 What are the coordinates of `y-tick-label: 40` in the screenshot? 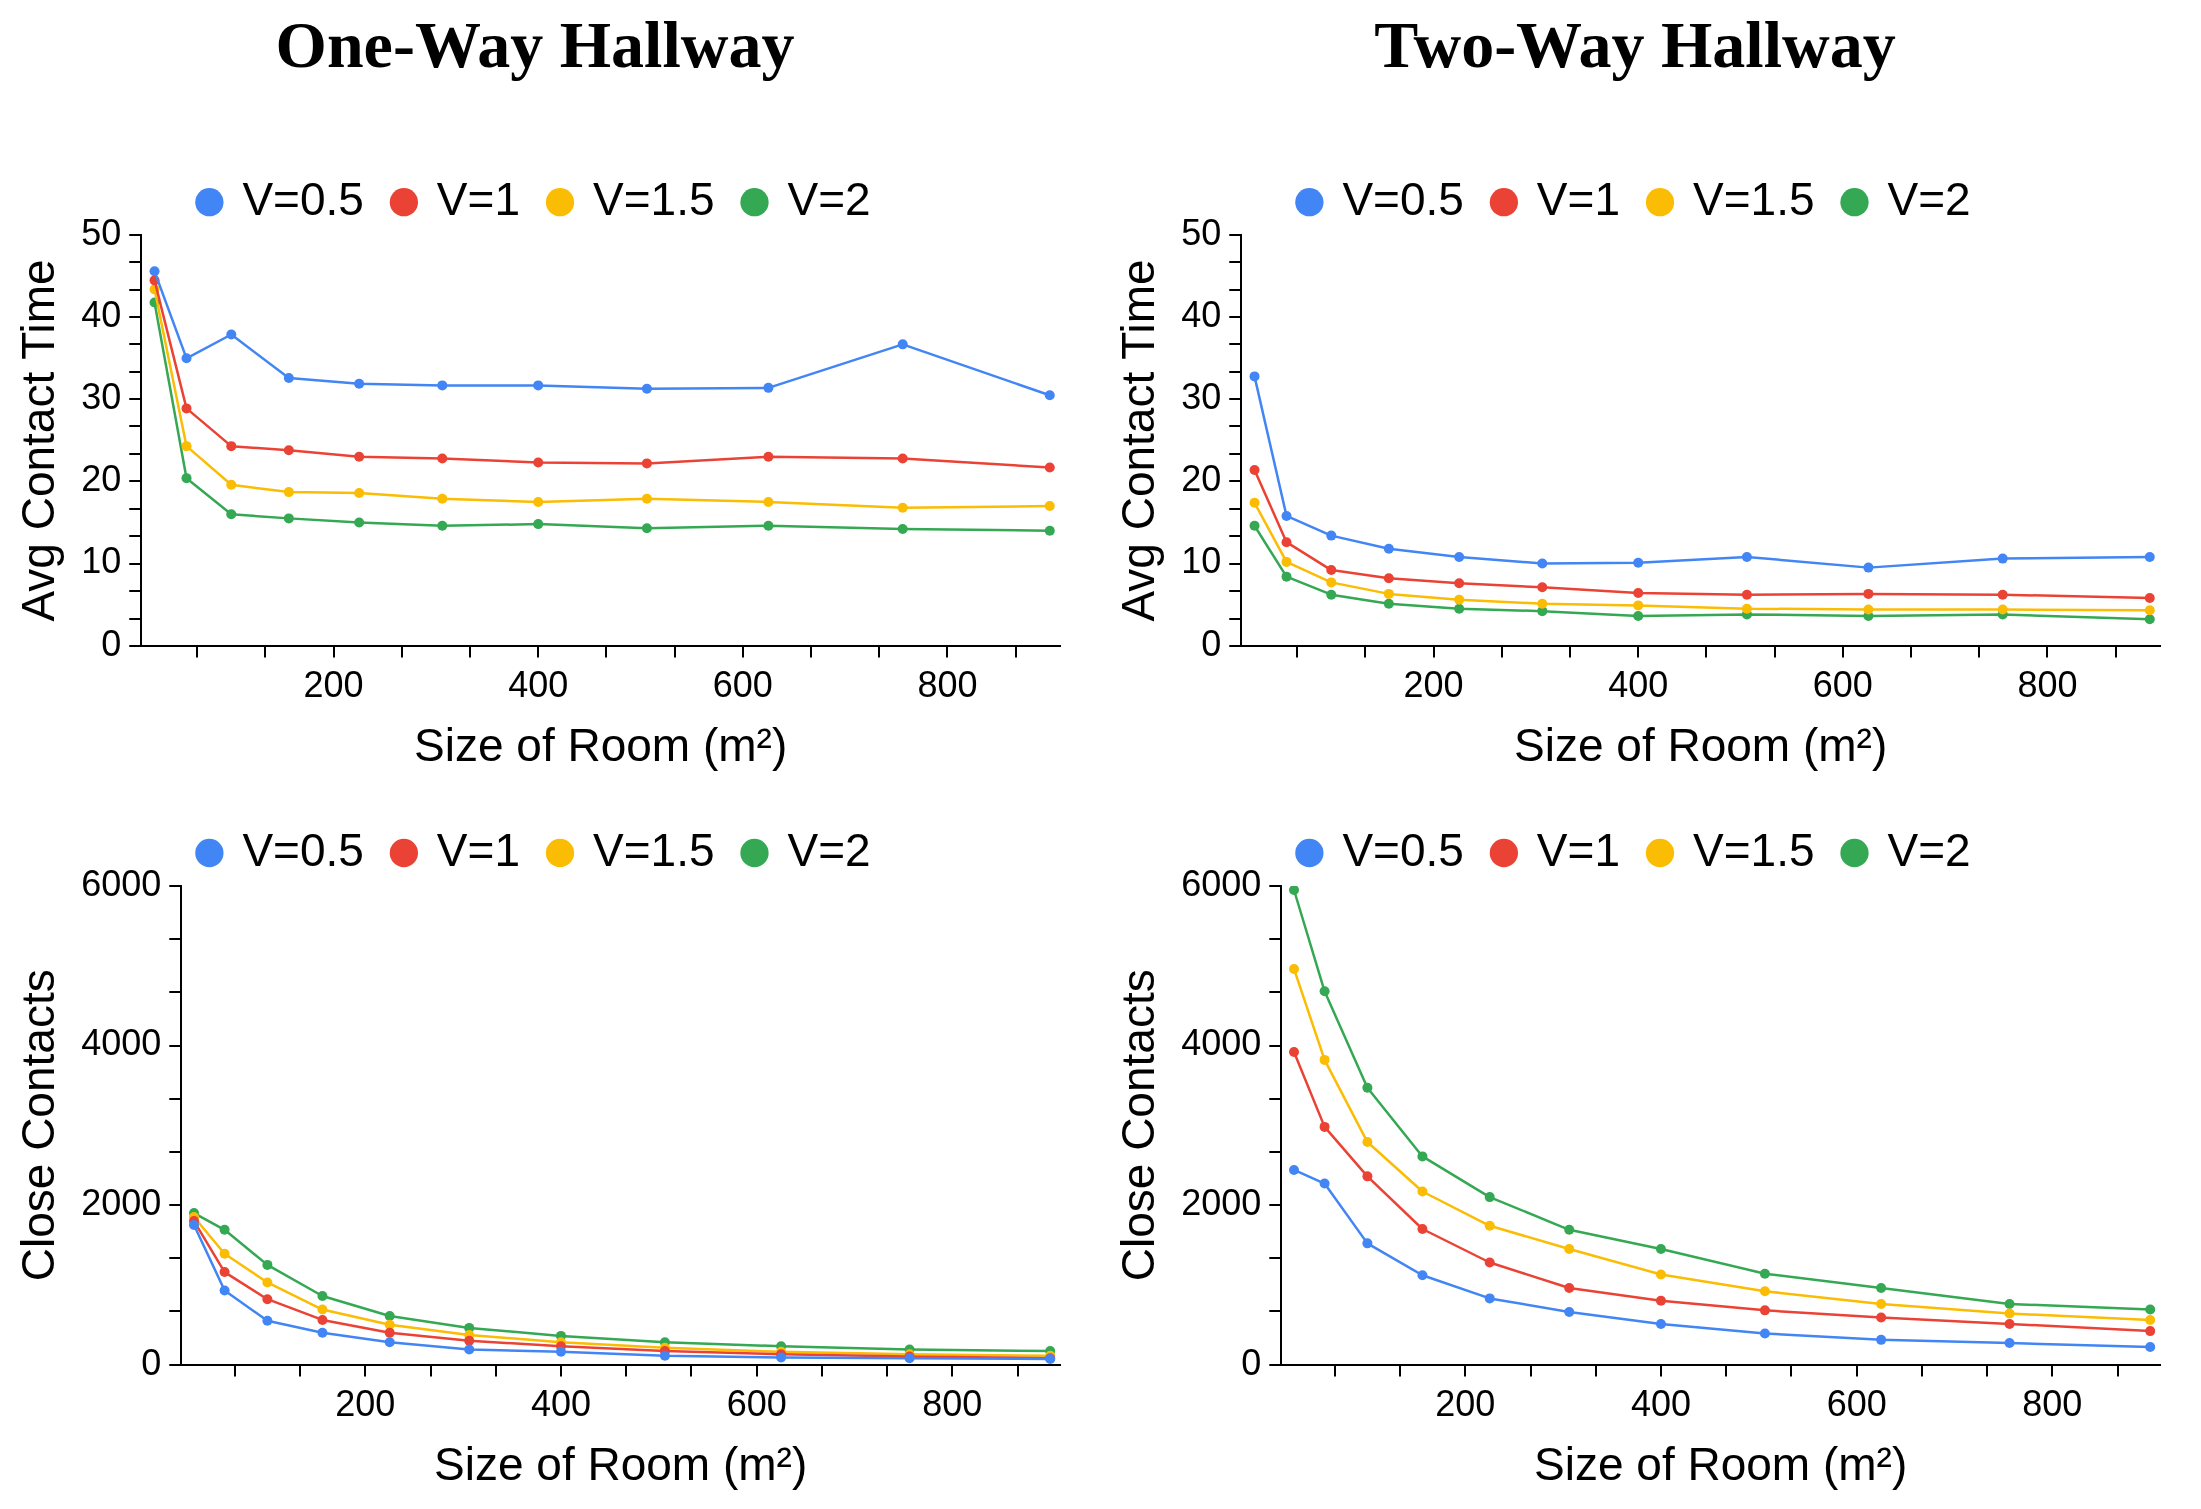 It's located at (1201, 315).